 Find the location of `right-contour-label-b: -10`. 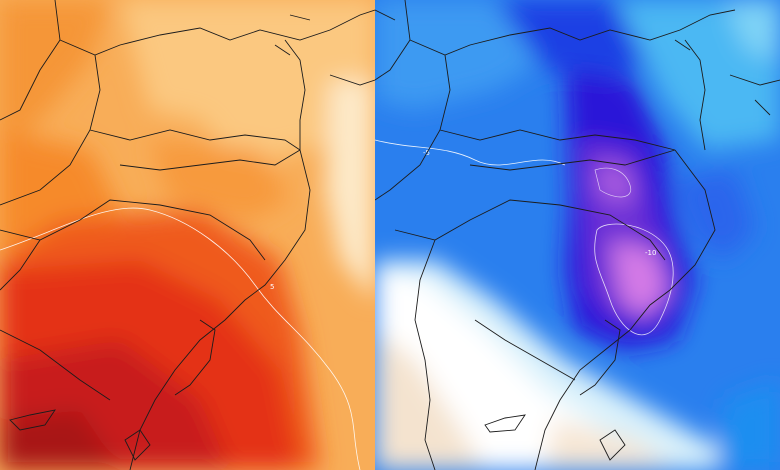

right-contour-label-b: -10 is located at coordinates (650, 253).